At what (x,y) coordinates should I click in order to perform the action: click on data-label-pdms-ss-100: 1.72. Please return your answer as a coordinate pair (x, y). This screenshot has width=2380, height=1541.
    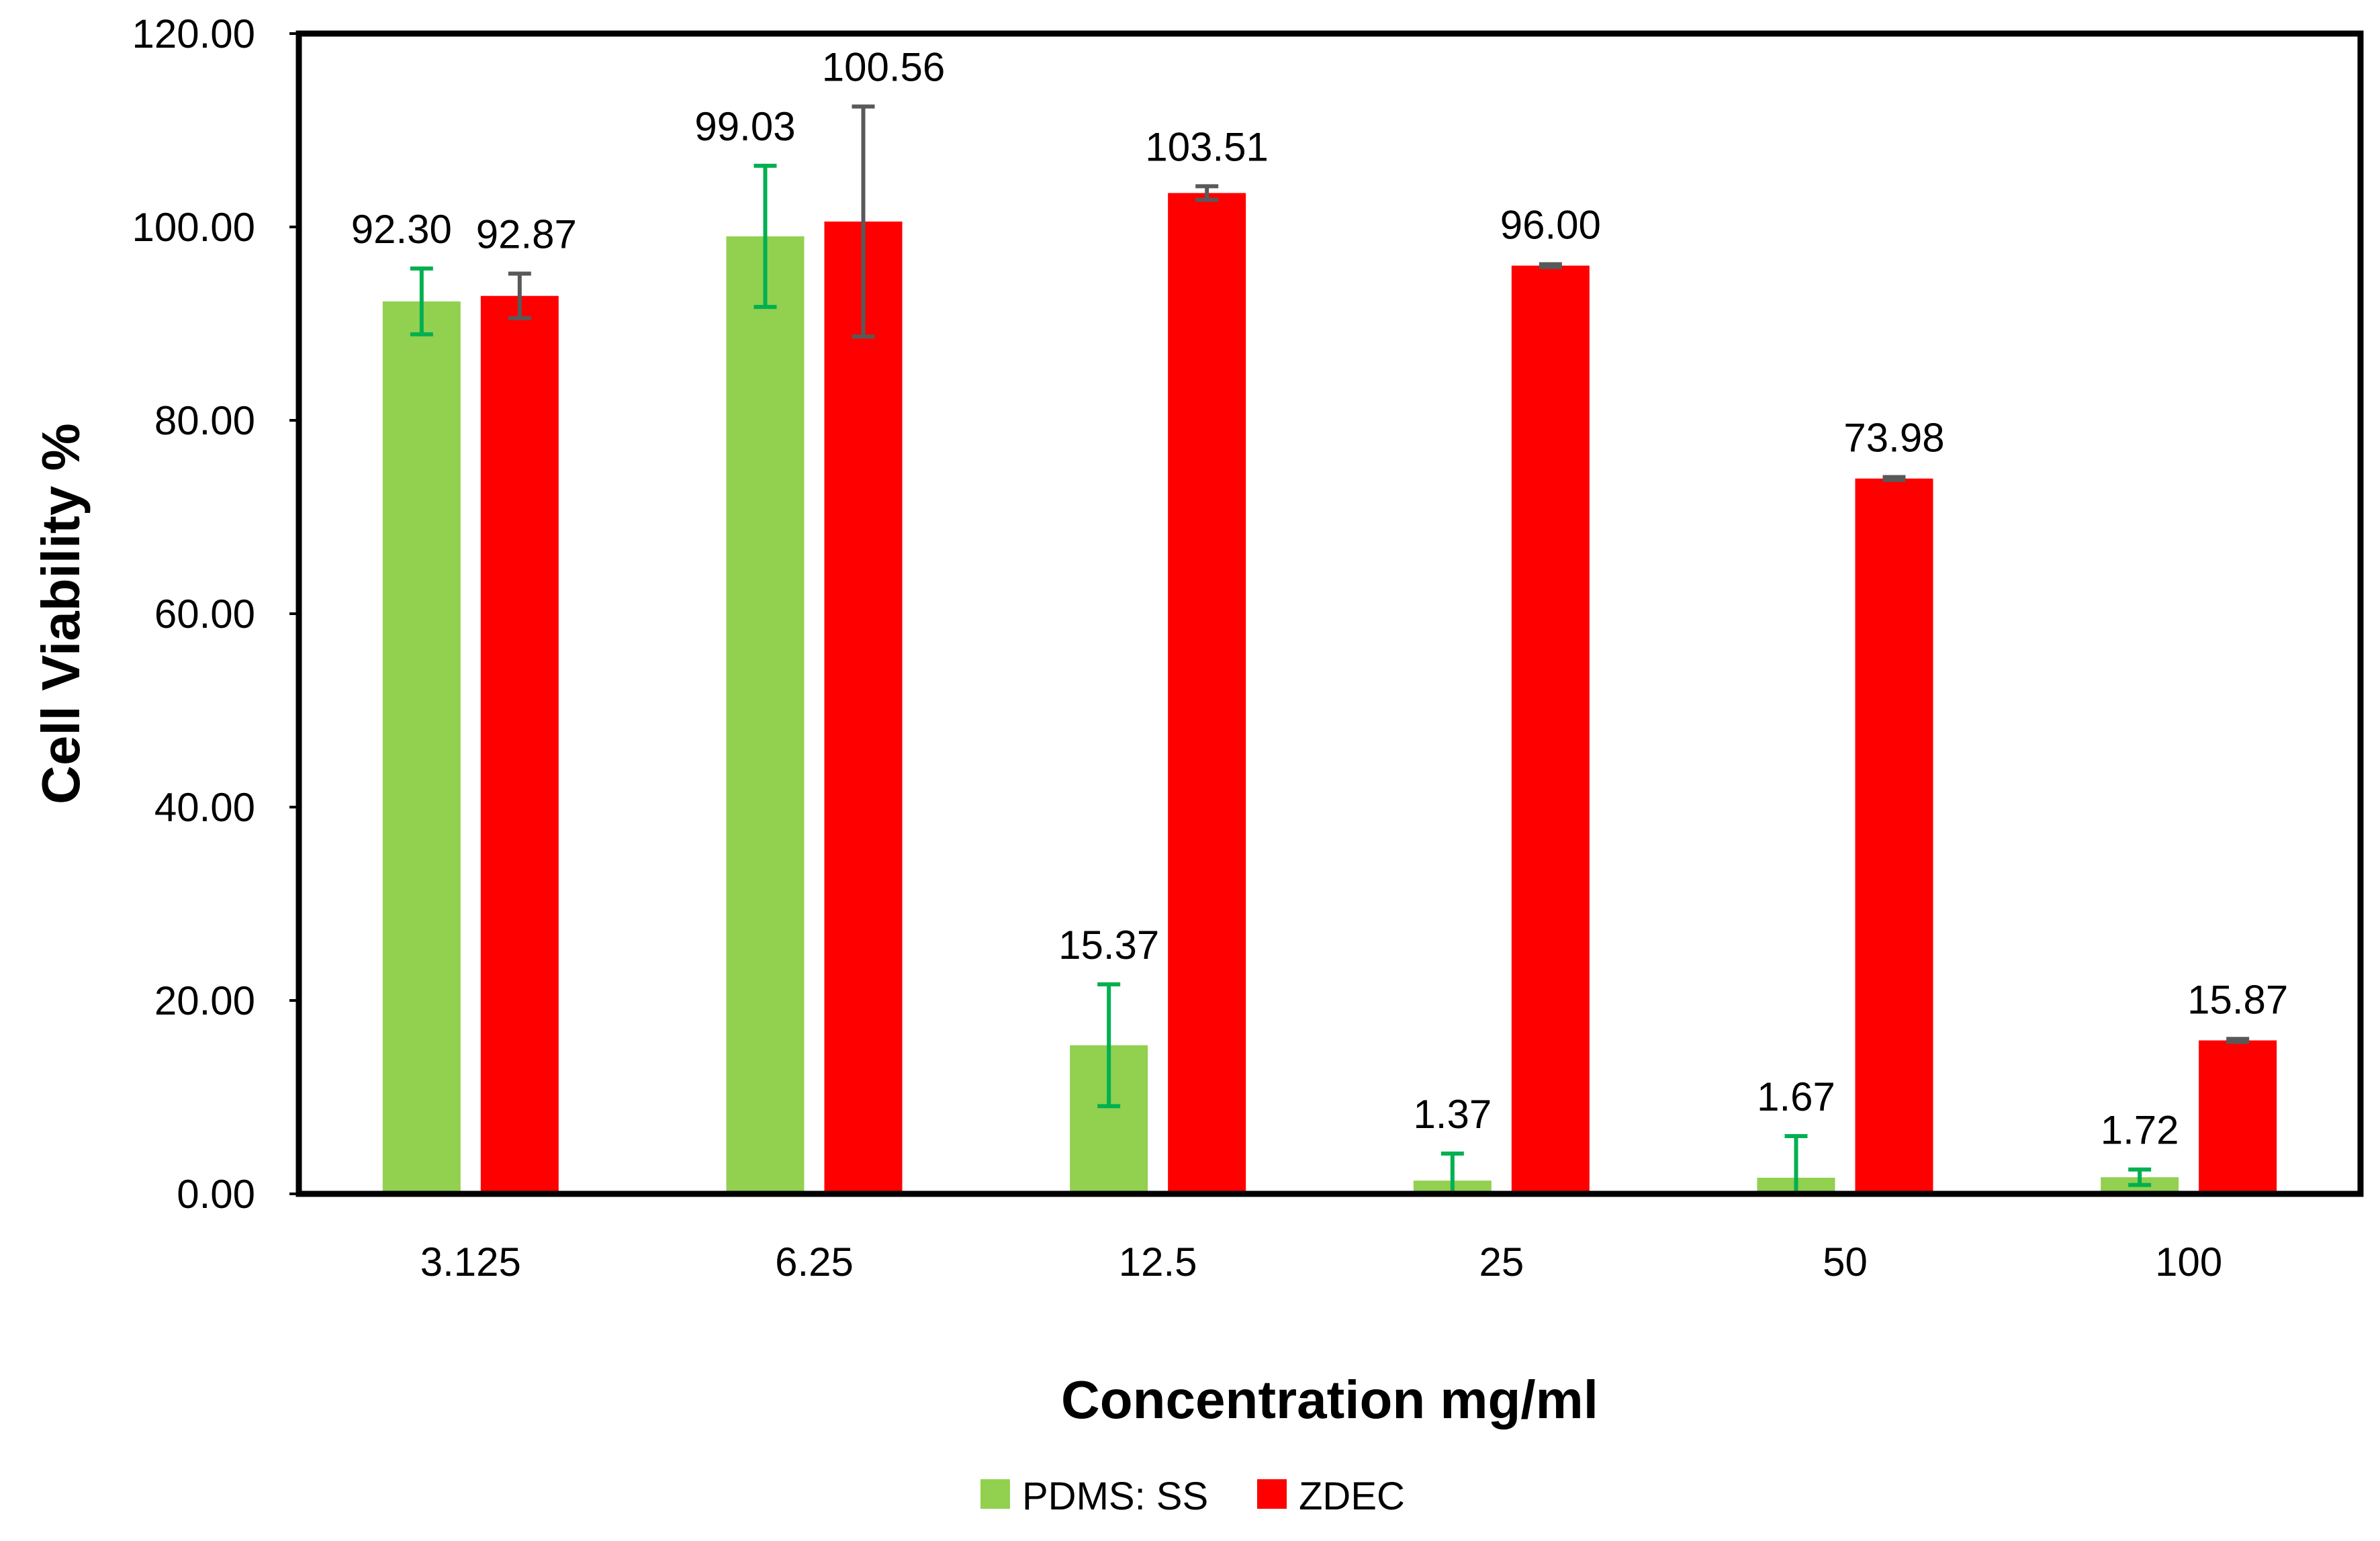
    Looking at the image, I should click on (2140, 1130).